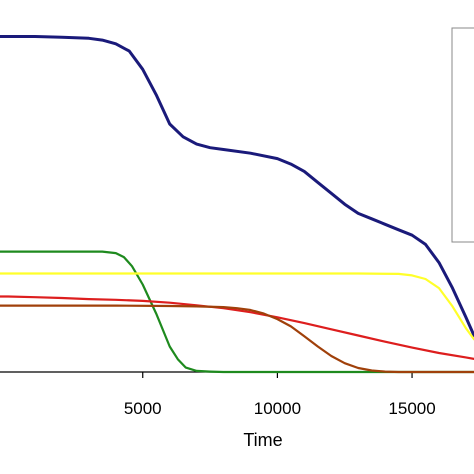 The image size is (474, 474). Describe the element at coordinates (277, 408) in the screenshot. I see `x-tick-label: 10000` at that location.